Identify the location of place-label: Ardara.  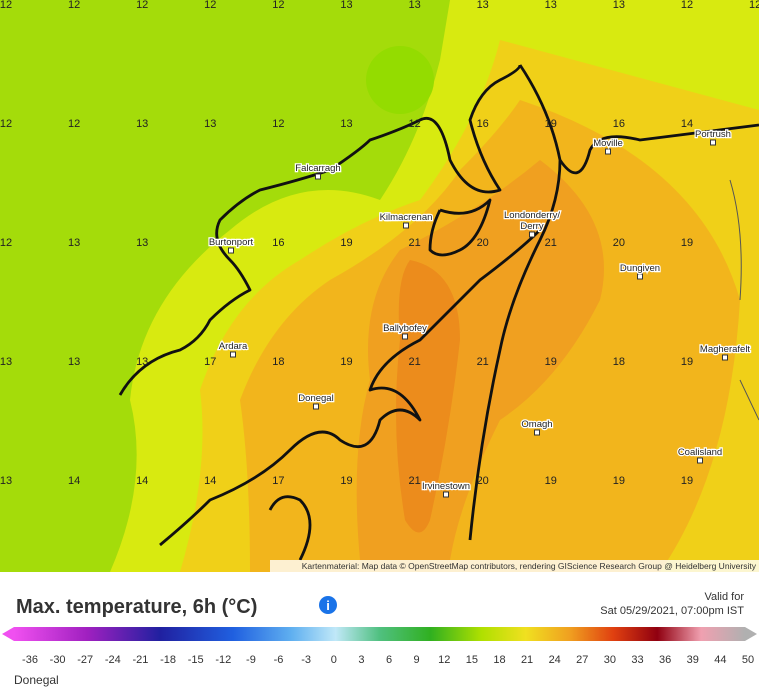
(233, 346).